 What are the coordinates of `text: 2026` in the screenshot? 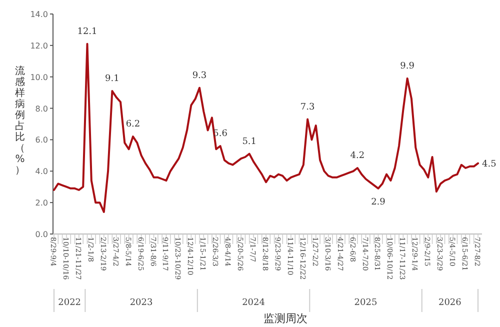 It's located at (450, 303).